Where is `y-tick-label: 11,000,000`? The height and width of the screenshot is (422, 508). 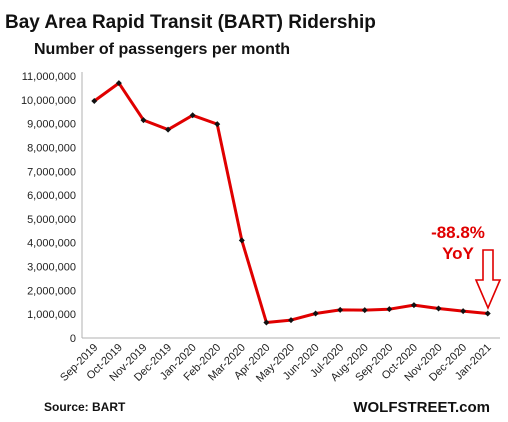
y-tick-label: 11,000,000 is located at coordinates (49, 77).